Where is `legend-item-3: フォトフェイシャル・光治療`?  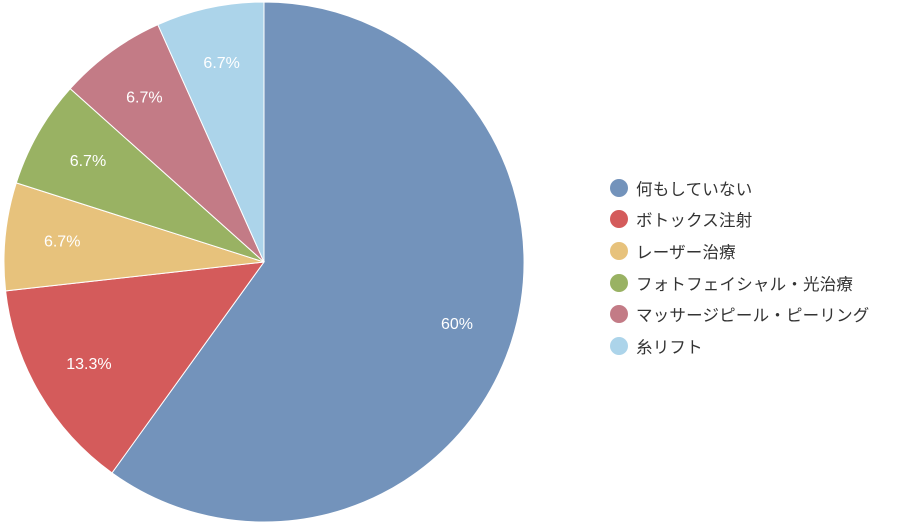
legend-item-3: フォトフェイシャル・光治療 is located at coordinates (739, 283).